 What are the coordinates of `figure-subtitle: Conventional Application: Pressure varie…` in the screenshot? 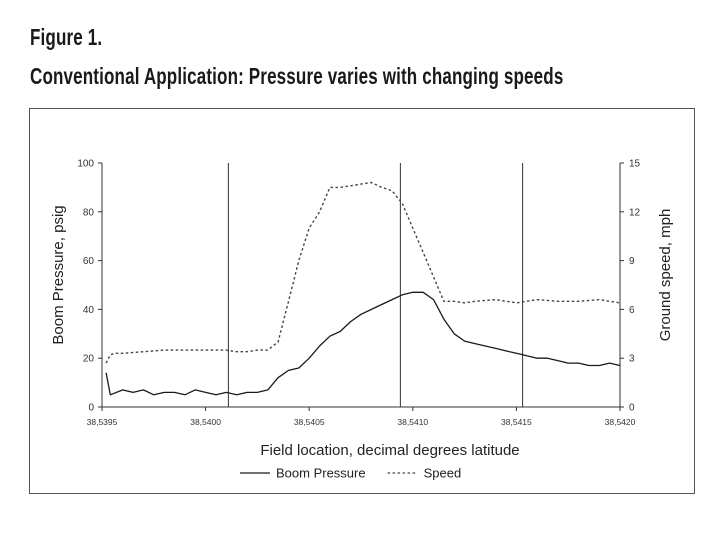 It's located at (297, 76).